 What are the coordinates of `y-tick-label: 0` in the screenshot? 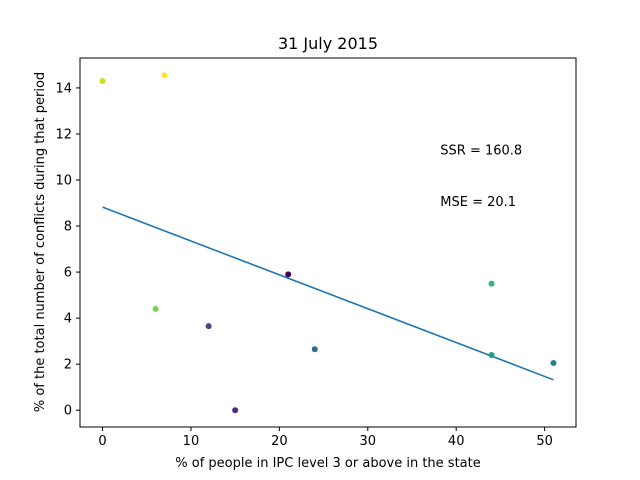 It's located at (68, 411).